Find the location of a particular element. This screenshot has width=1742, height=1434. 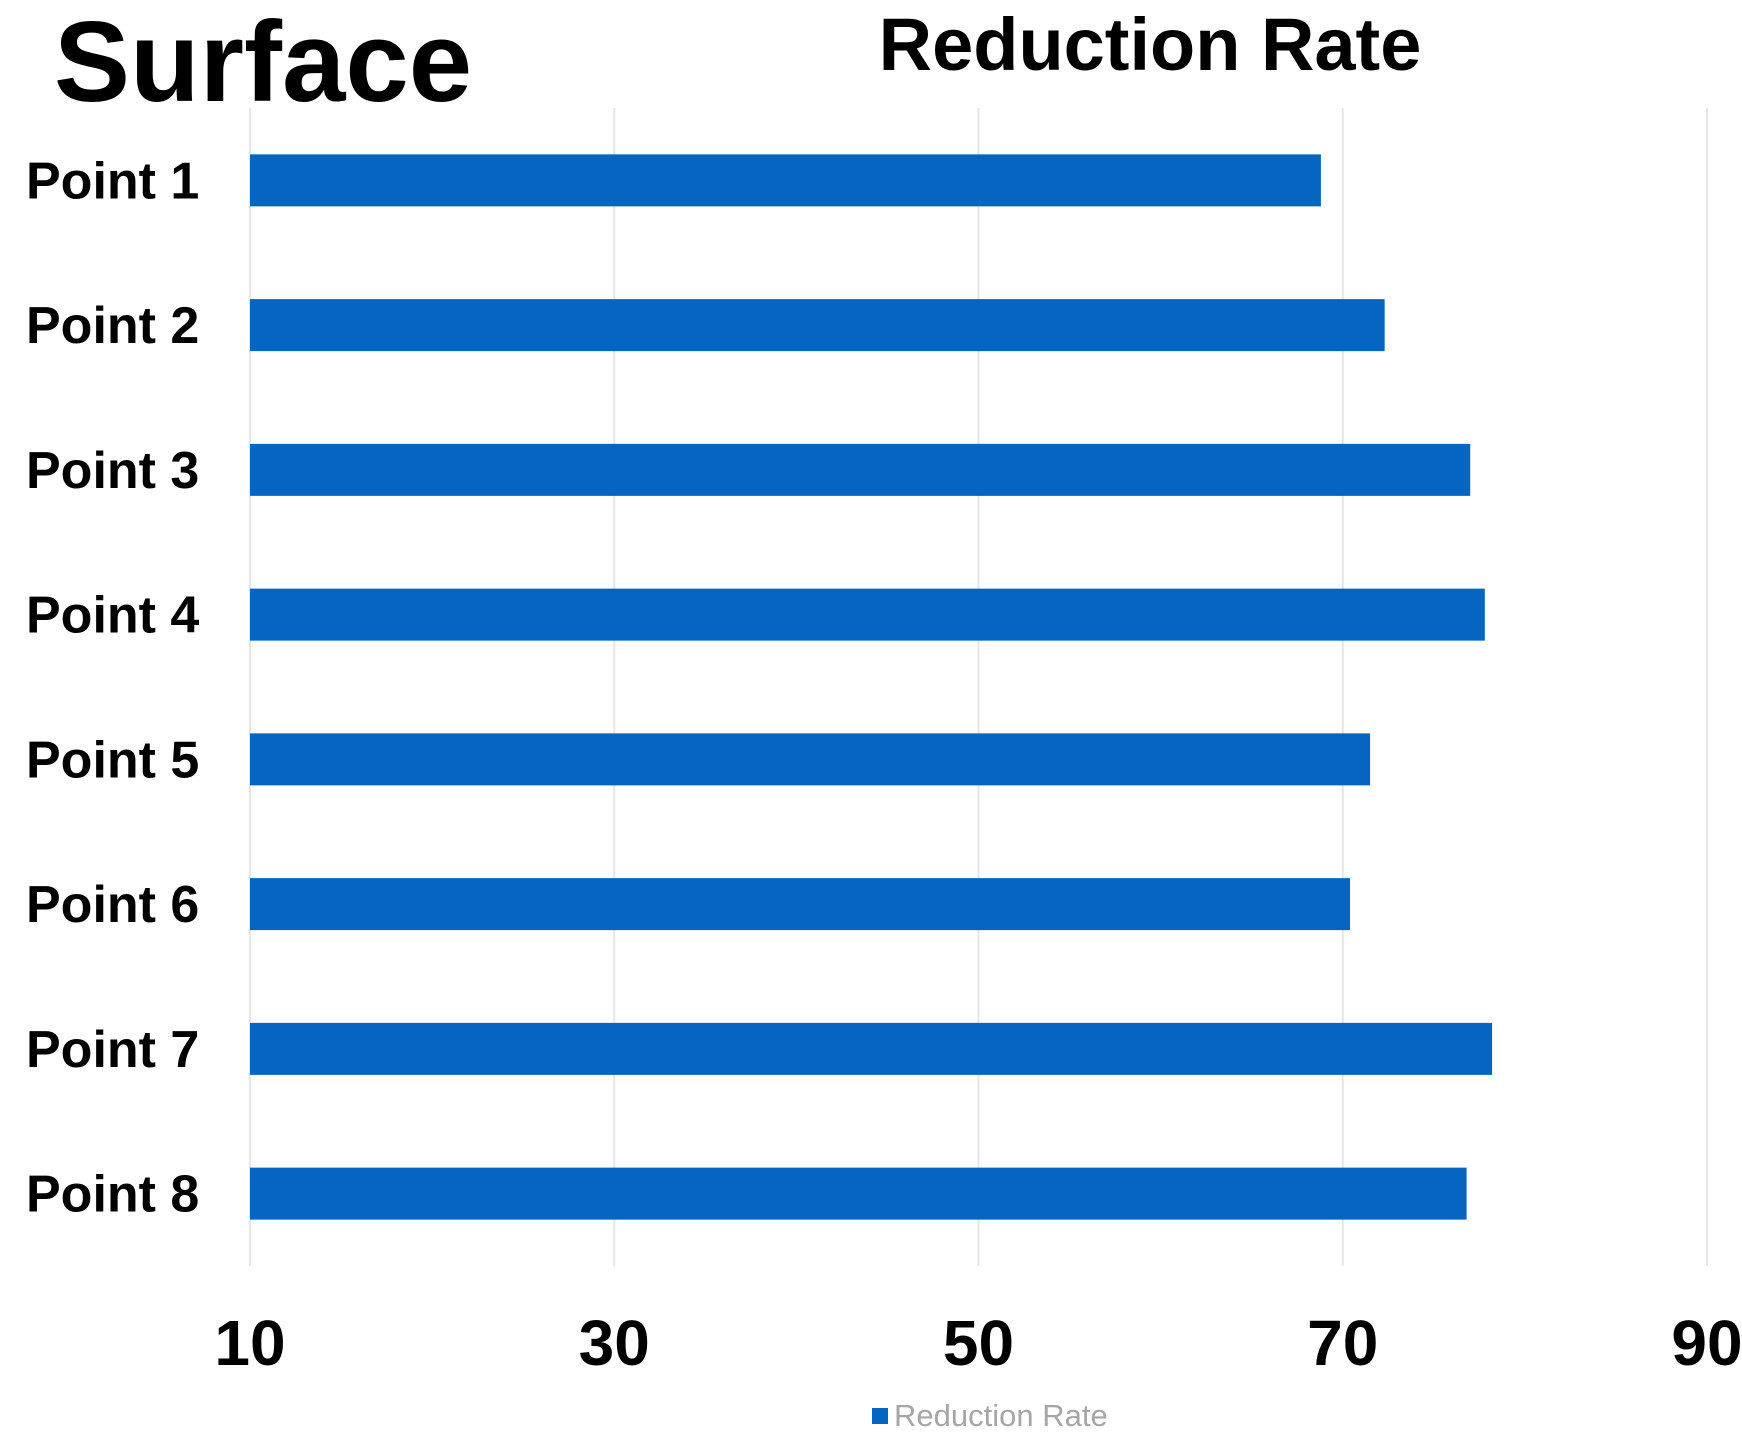

y-tick-label: Point 7 is located at coordinates (112, 1050).